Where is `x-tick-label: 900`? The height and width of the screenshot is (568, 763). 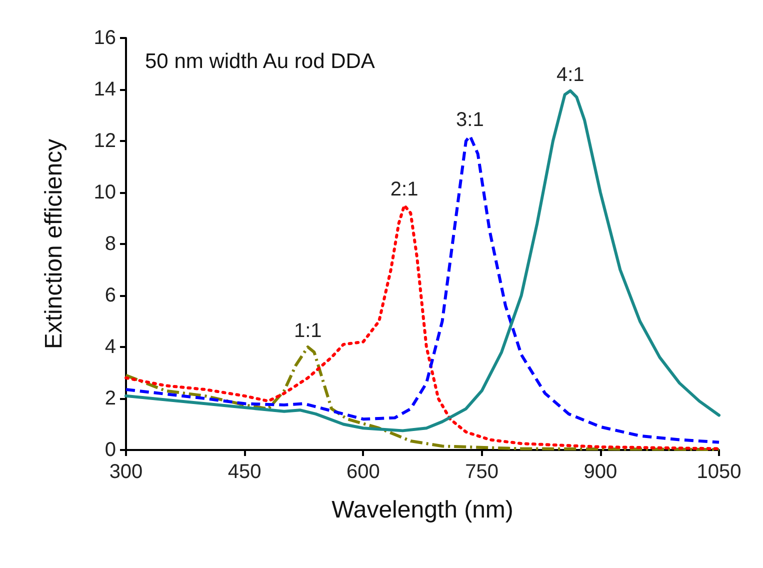
x-tick-label: 900 is located at coordinates (601, 472).